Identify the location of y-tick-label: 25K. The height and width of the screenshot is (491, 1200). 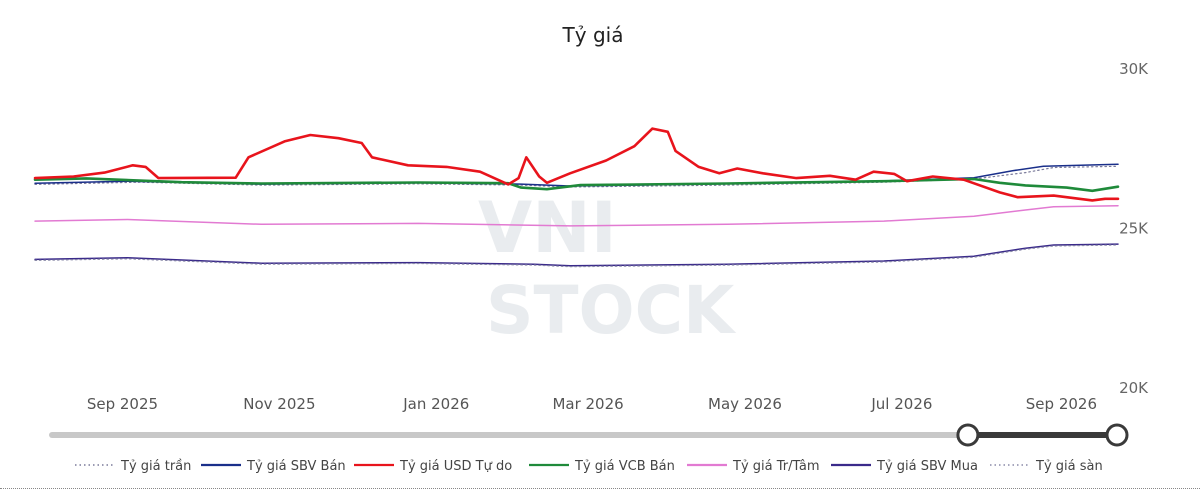
(1134, 229).